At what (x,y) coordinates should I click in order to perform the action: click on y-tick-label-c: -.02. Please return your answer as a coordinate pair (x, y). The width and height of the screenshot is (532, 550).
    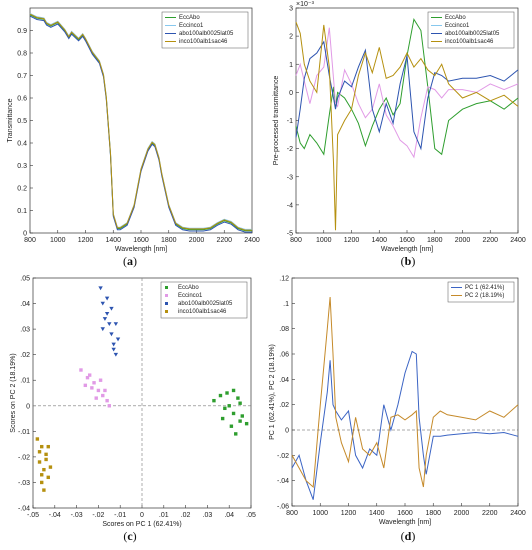
    Looking at the image, I should click on (24, 457).